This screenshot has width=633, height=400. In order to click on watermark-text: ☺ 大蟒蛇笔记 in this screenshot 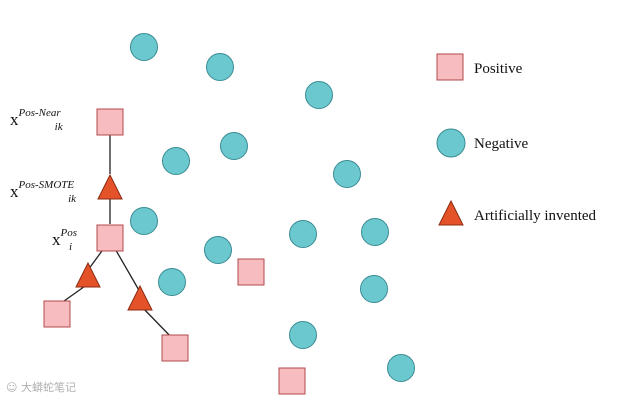, I will do `click(41, 387)`.